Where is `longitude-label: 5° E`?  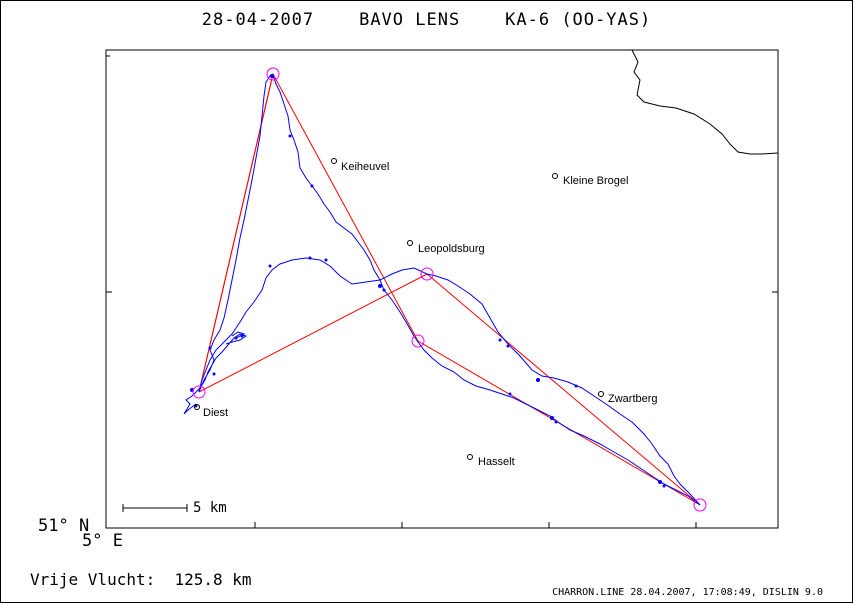
longitude-label: 5° E is located at coordinates (102, 541).